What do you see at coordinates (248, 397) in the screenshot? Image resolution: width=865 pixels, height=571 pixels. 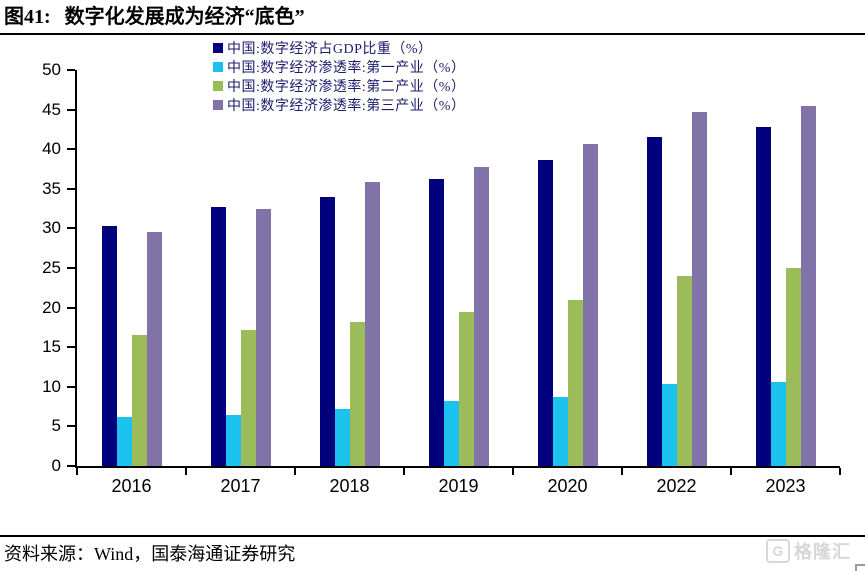 I see `bar-series2-2017` at bounding box center [248, 397].